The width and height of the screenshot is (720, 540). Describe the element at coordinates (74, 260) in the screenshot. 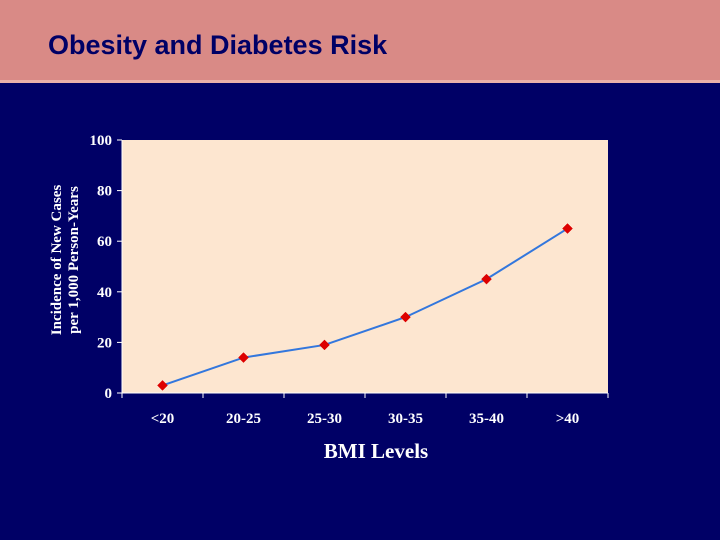

I see `y-axis-label-line2: per 1,000 Person-Years` at that location.